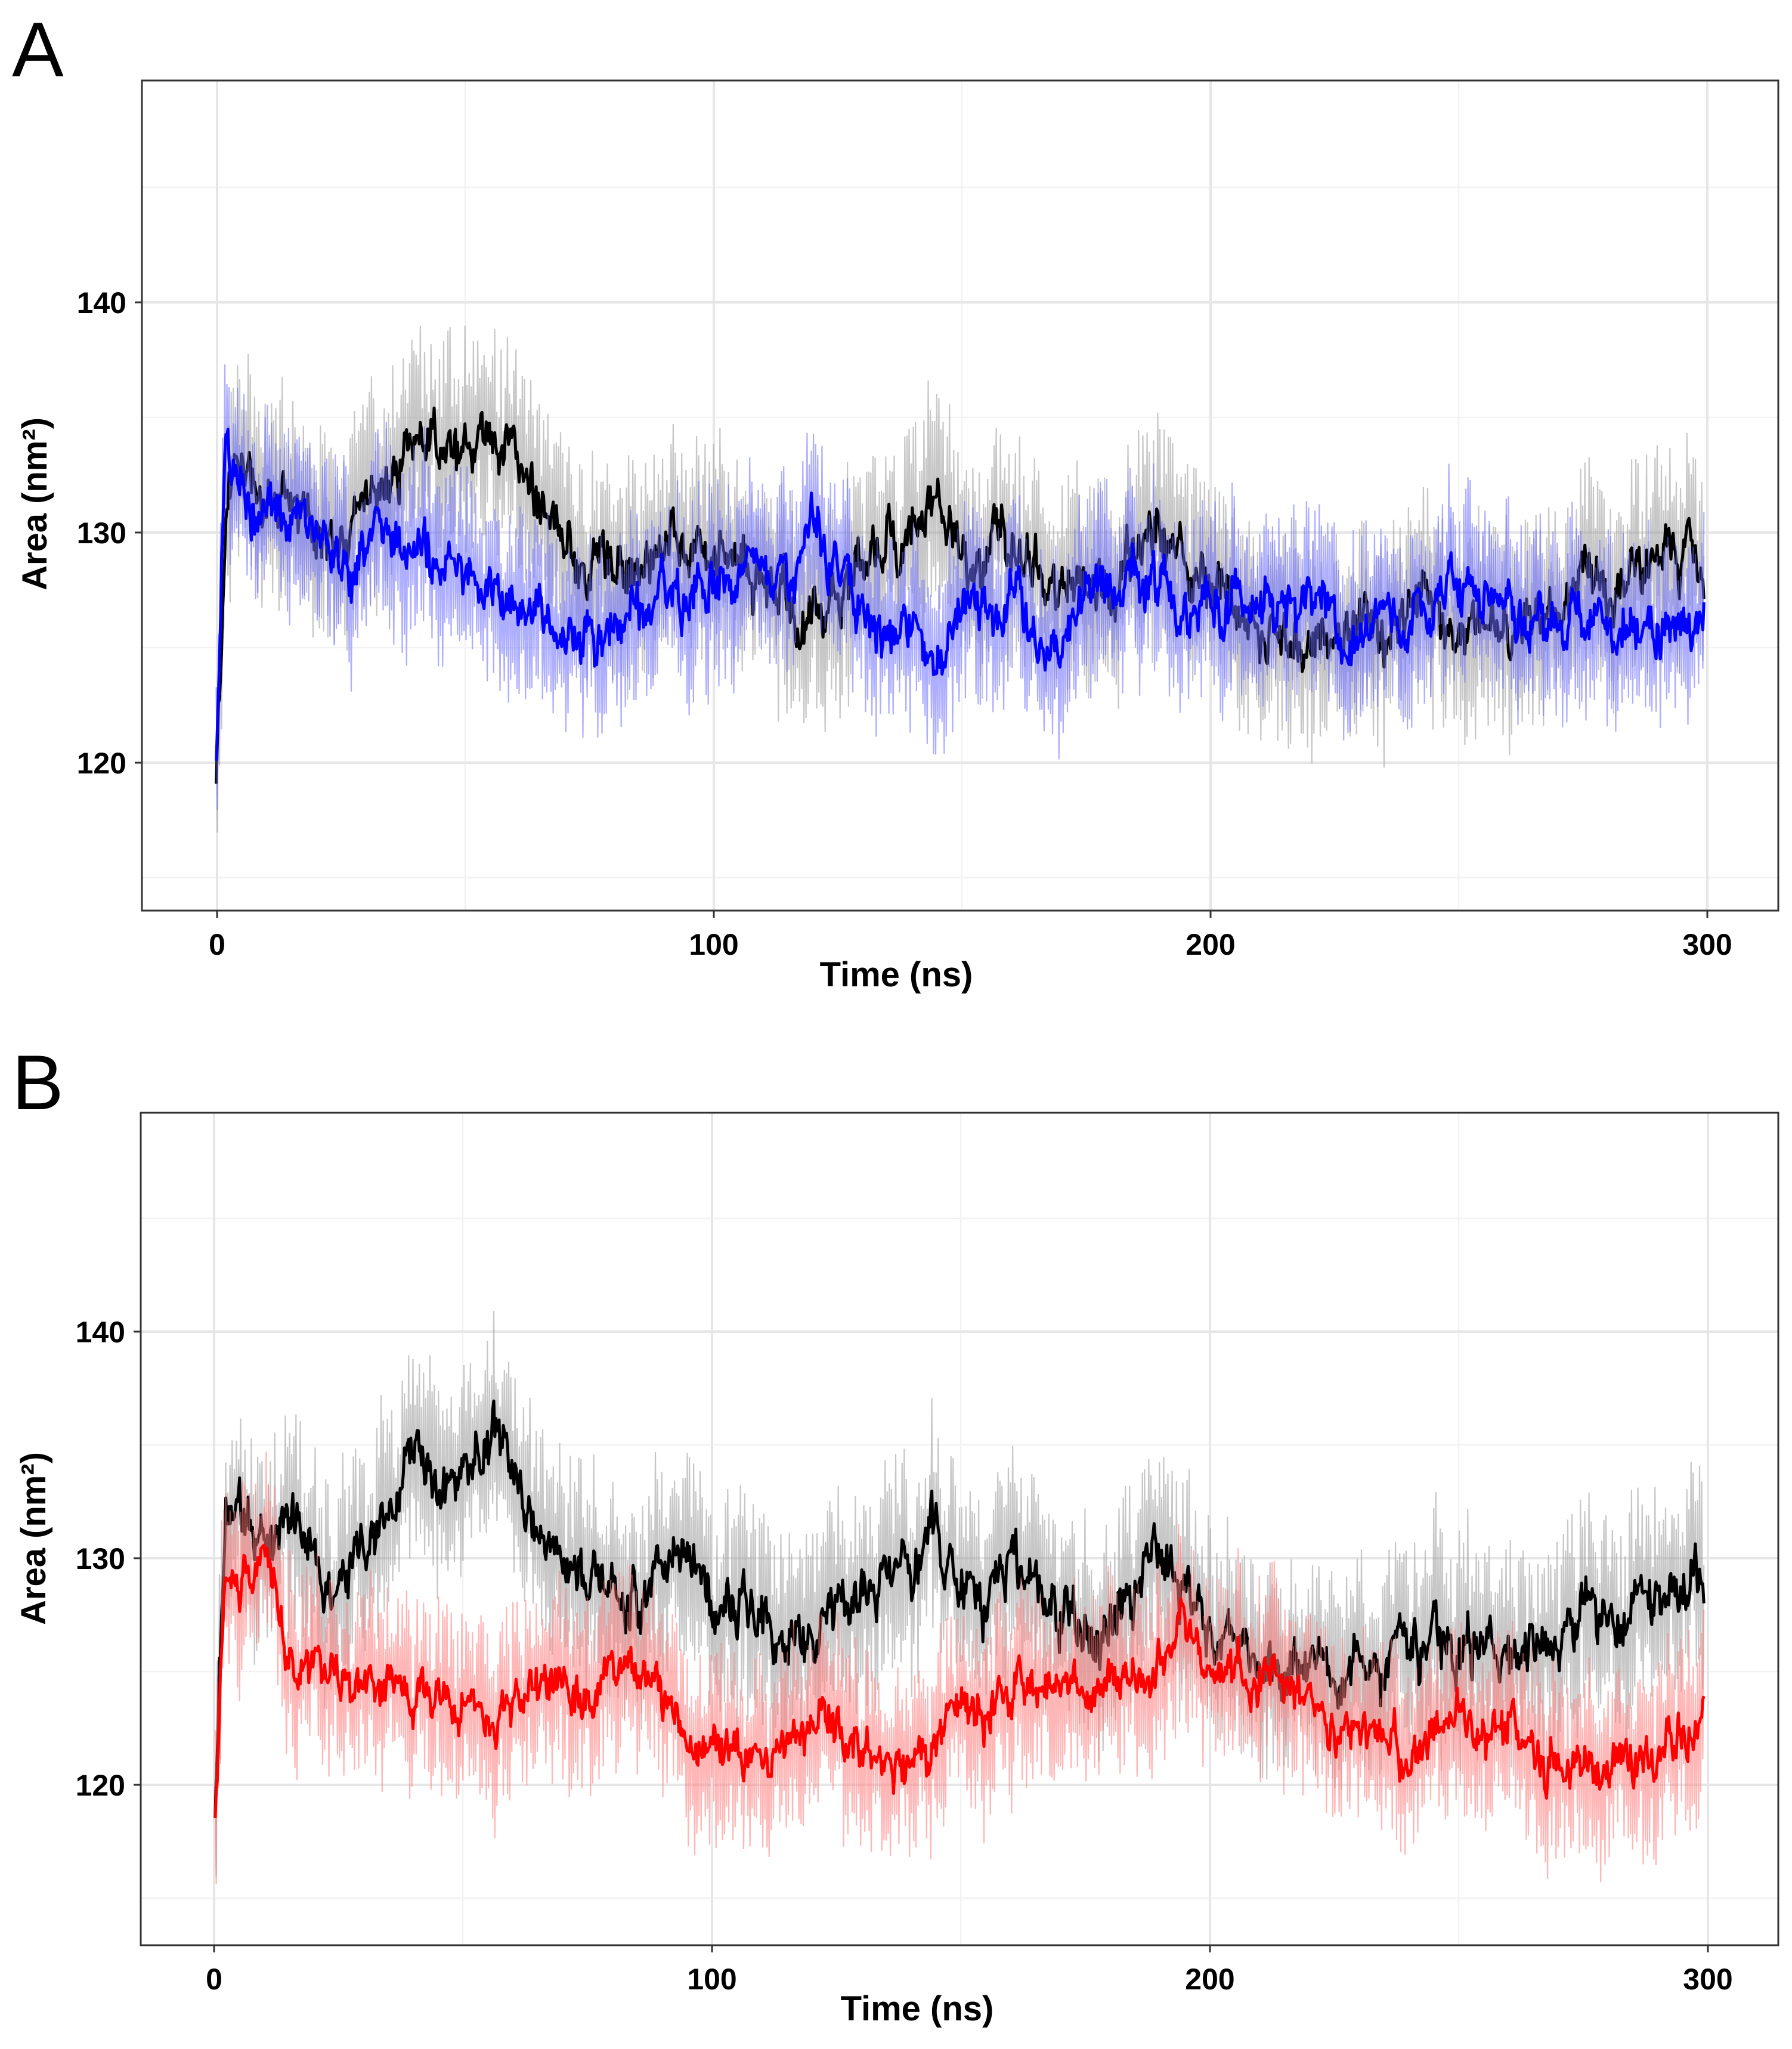 This screenshot has width=1792, height=2049. What do you see at coordinates (1210, 944) in the screenshot?
I see `panel-a-x-tick-label: 200` at bounding box center [1210, 944].